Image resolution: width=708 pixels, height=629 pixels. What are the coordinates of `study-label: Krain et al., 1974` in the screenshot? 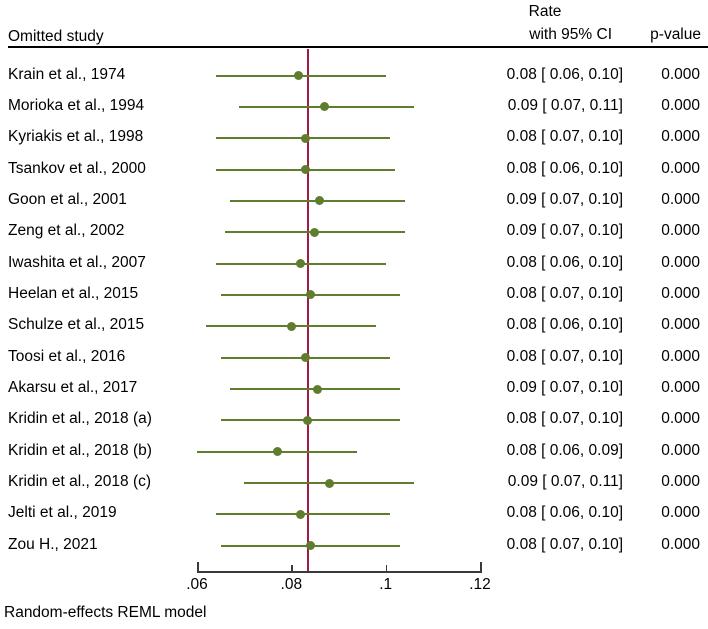 It's located at (67, 74).